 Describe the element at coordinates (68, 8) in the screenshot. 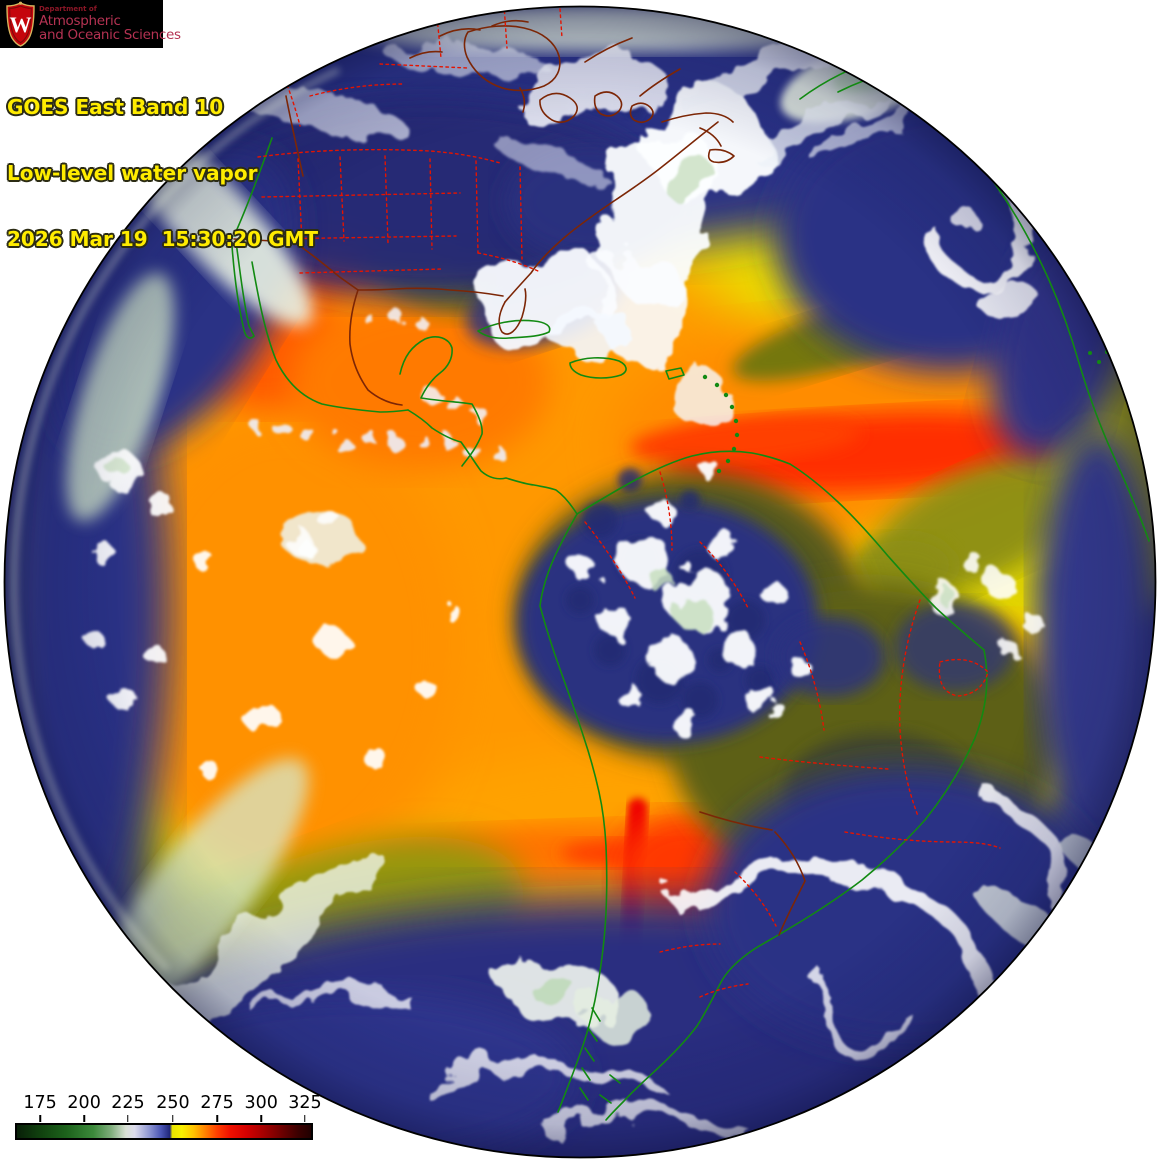

I see `logo-department-label: Department of` at that location.